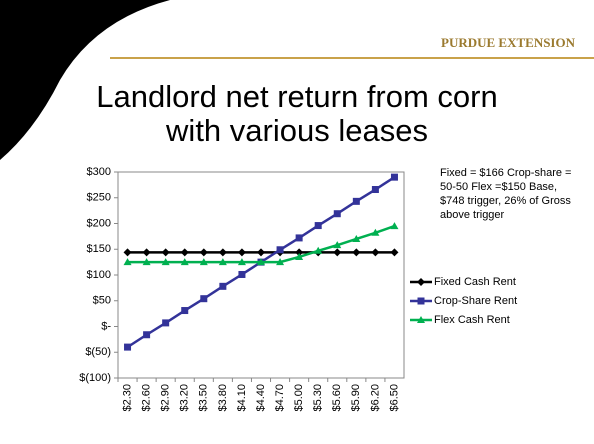 Image resolution: width=594 pixels, height=444 pixels. What do you see at coordinates (147, 398) in the screenshot?
I see `x-tick-label: $2.60` at bounding box center [147, 398].